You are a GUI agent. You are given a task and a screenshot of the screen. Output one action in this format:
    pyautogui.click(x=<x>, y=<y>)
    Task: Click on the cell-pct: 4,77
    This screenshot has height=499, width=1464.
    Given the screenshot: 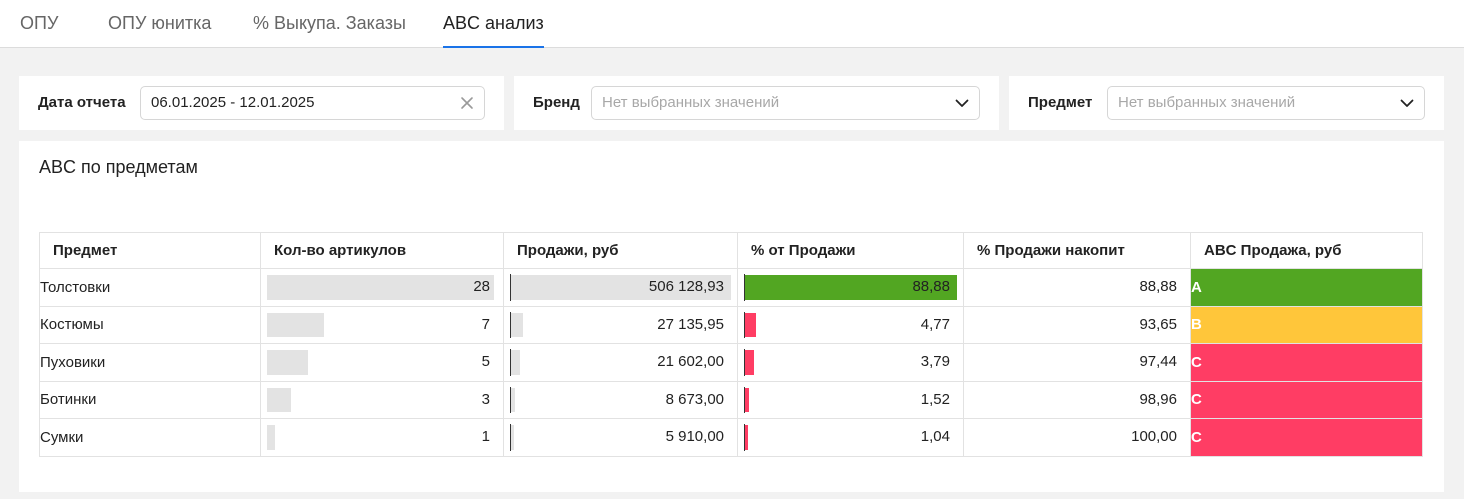 What is the action you would take?
    pyautogui.click(x=850, y=324)
    